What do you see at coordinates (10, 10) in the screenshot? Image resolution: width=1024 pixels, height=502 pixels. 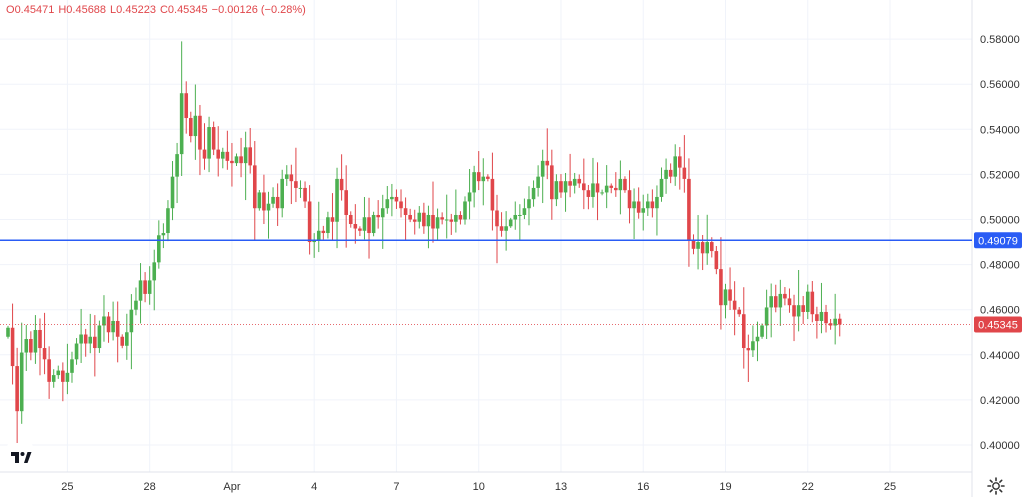 I see `open-label: O` at bounding box center [10, 10].